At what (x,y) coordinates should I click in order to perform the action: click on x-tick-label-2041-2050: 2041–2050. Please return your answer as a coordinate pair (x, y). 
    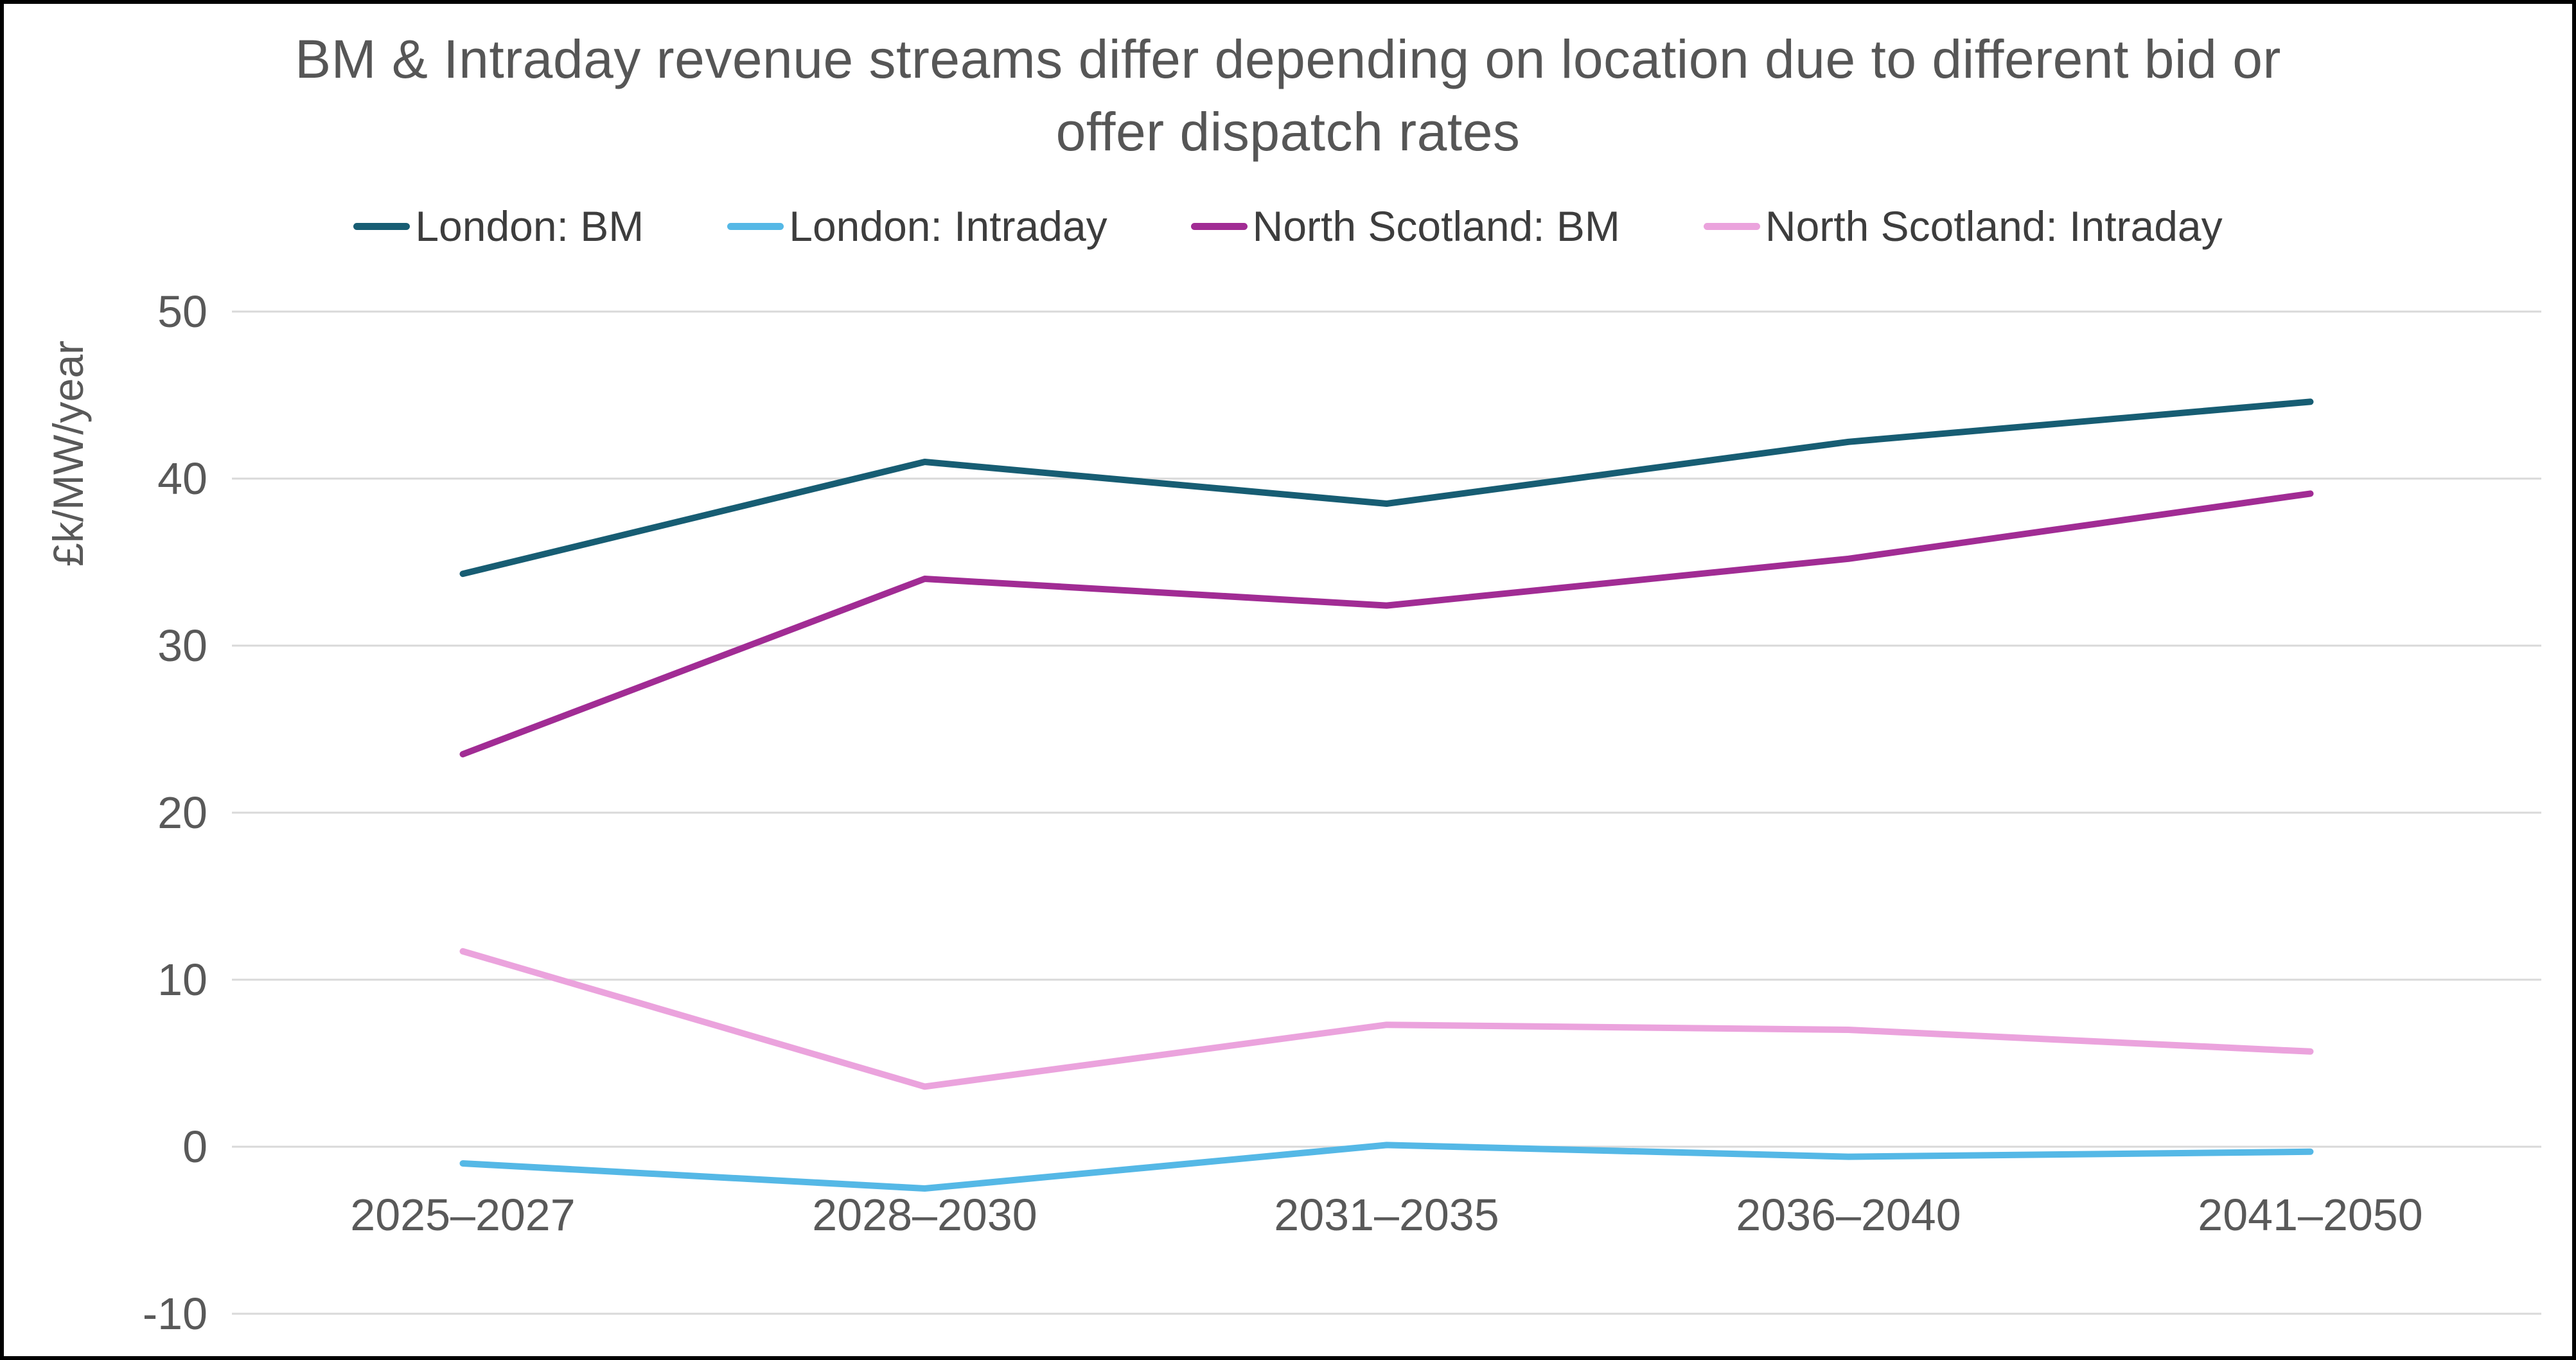
    Looking at the image, I should click on (2310, 1215).